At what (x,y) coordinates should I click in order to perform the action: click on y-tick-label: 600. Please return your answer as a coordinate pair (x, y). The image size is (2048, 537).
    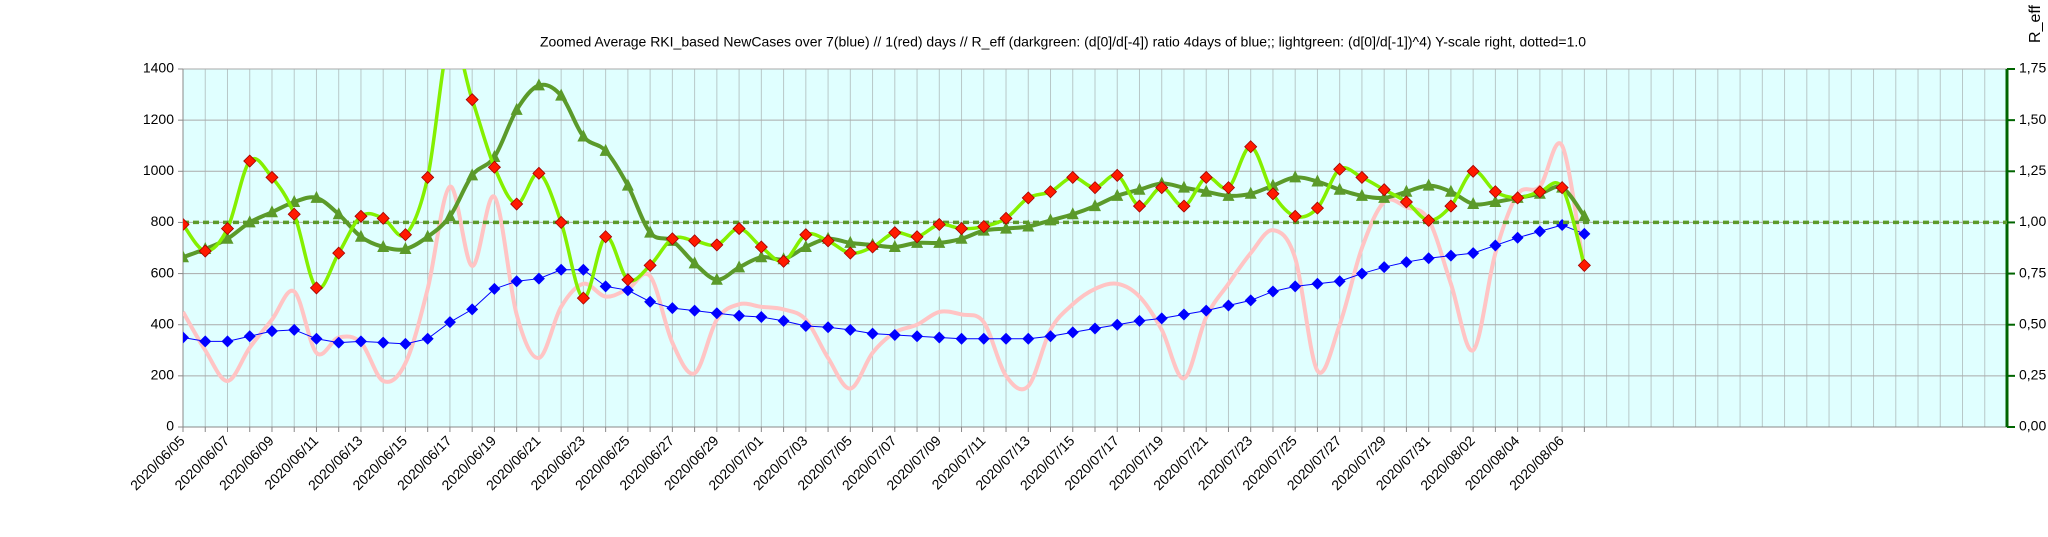
    Looking at the image, I should click on (163, 272).